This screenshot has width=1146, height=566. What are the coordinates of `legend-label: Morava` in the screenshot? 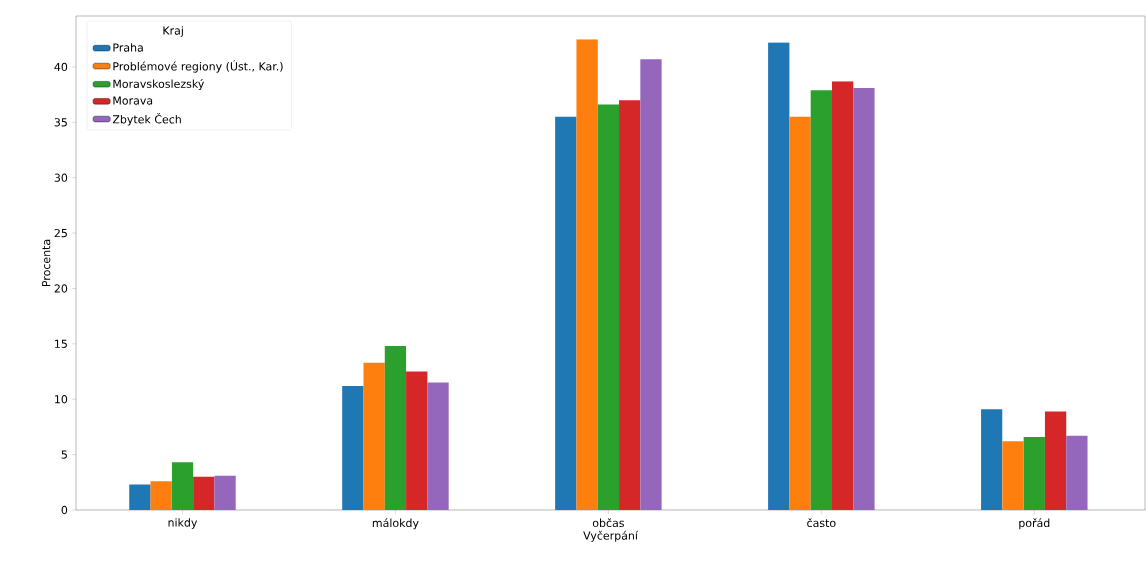 It's located at (133, 100).